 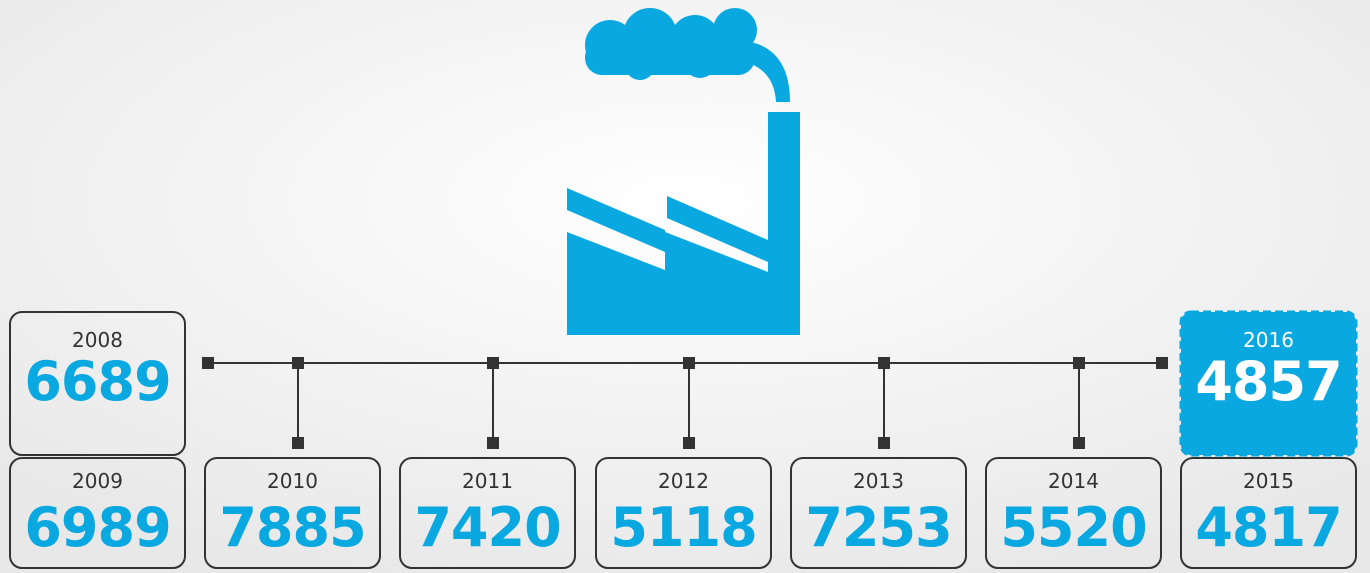 What do you see at coordinates (97, 481) in the screenshot?
I see `year-label: 2009` at bounding box center [97, 481].